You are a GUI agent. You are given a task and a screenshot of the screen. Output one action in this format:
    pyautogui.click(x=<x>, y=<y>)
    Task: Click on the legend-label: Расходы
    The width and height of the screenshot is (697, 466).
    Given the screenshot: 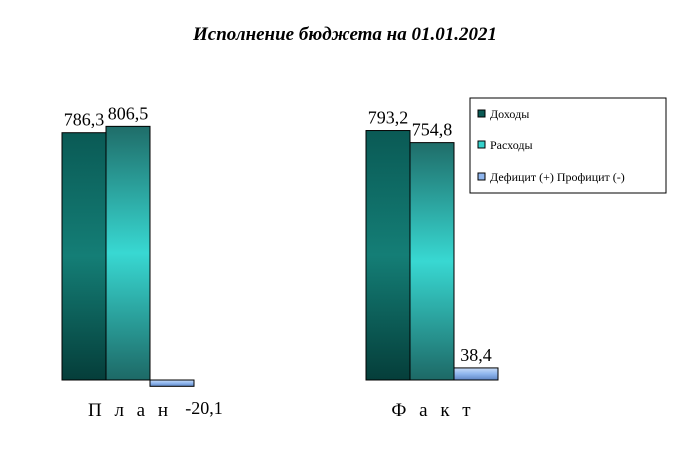 What is the action you would take?
    pyautogui.click(x=511, y=145)
    